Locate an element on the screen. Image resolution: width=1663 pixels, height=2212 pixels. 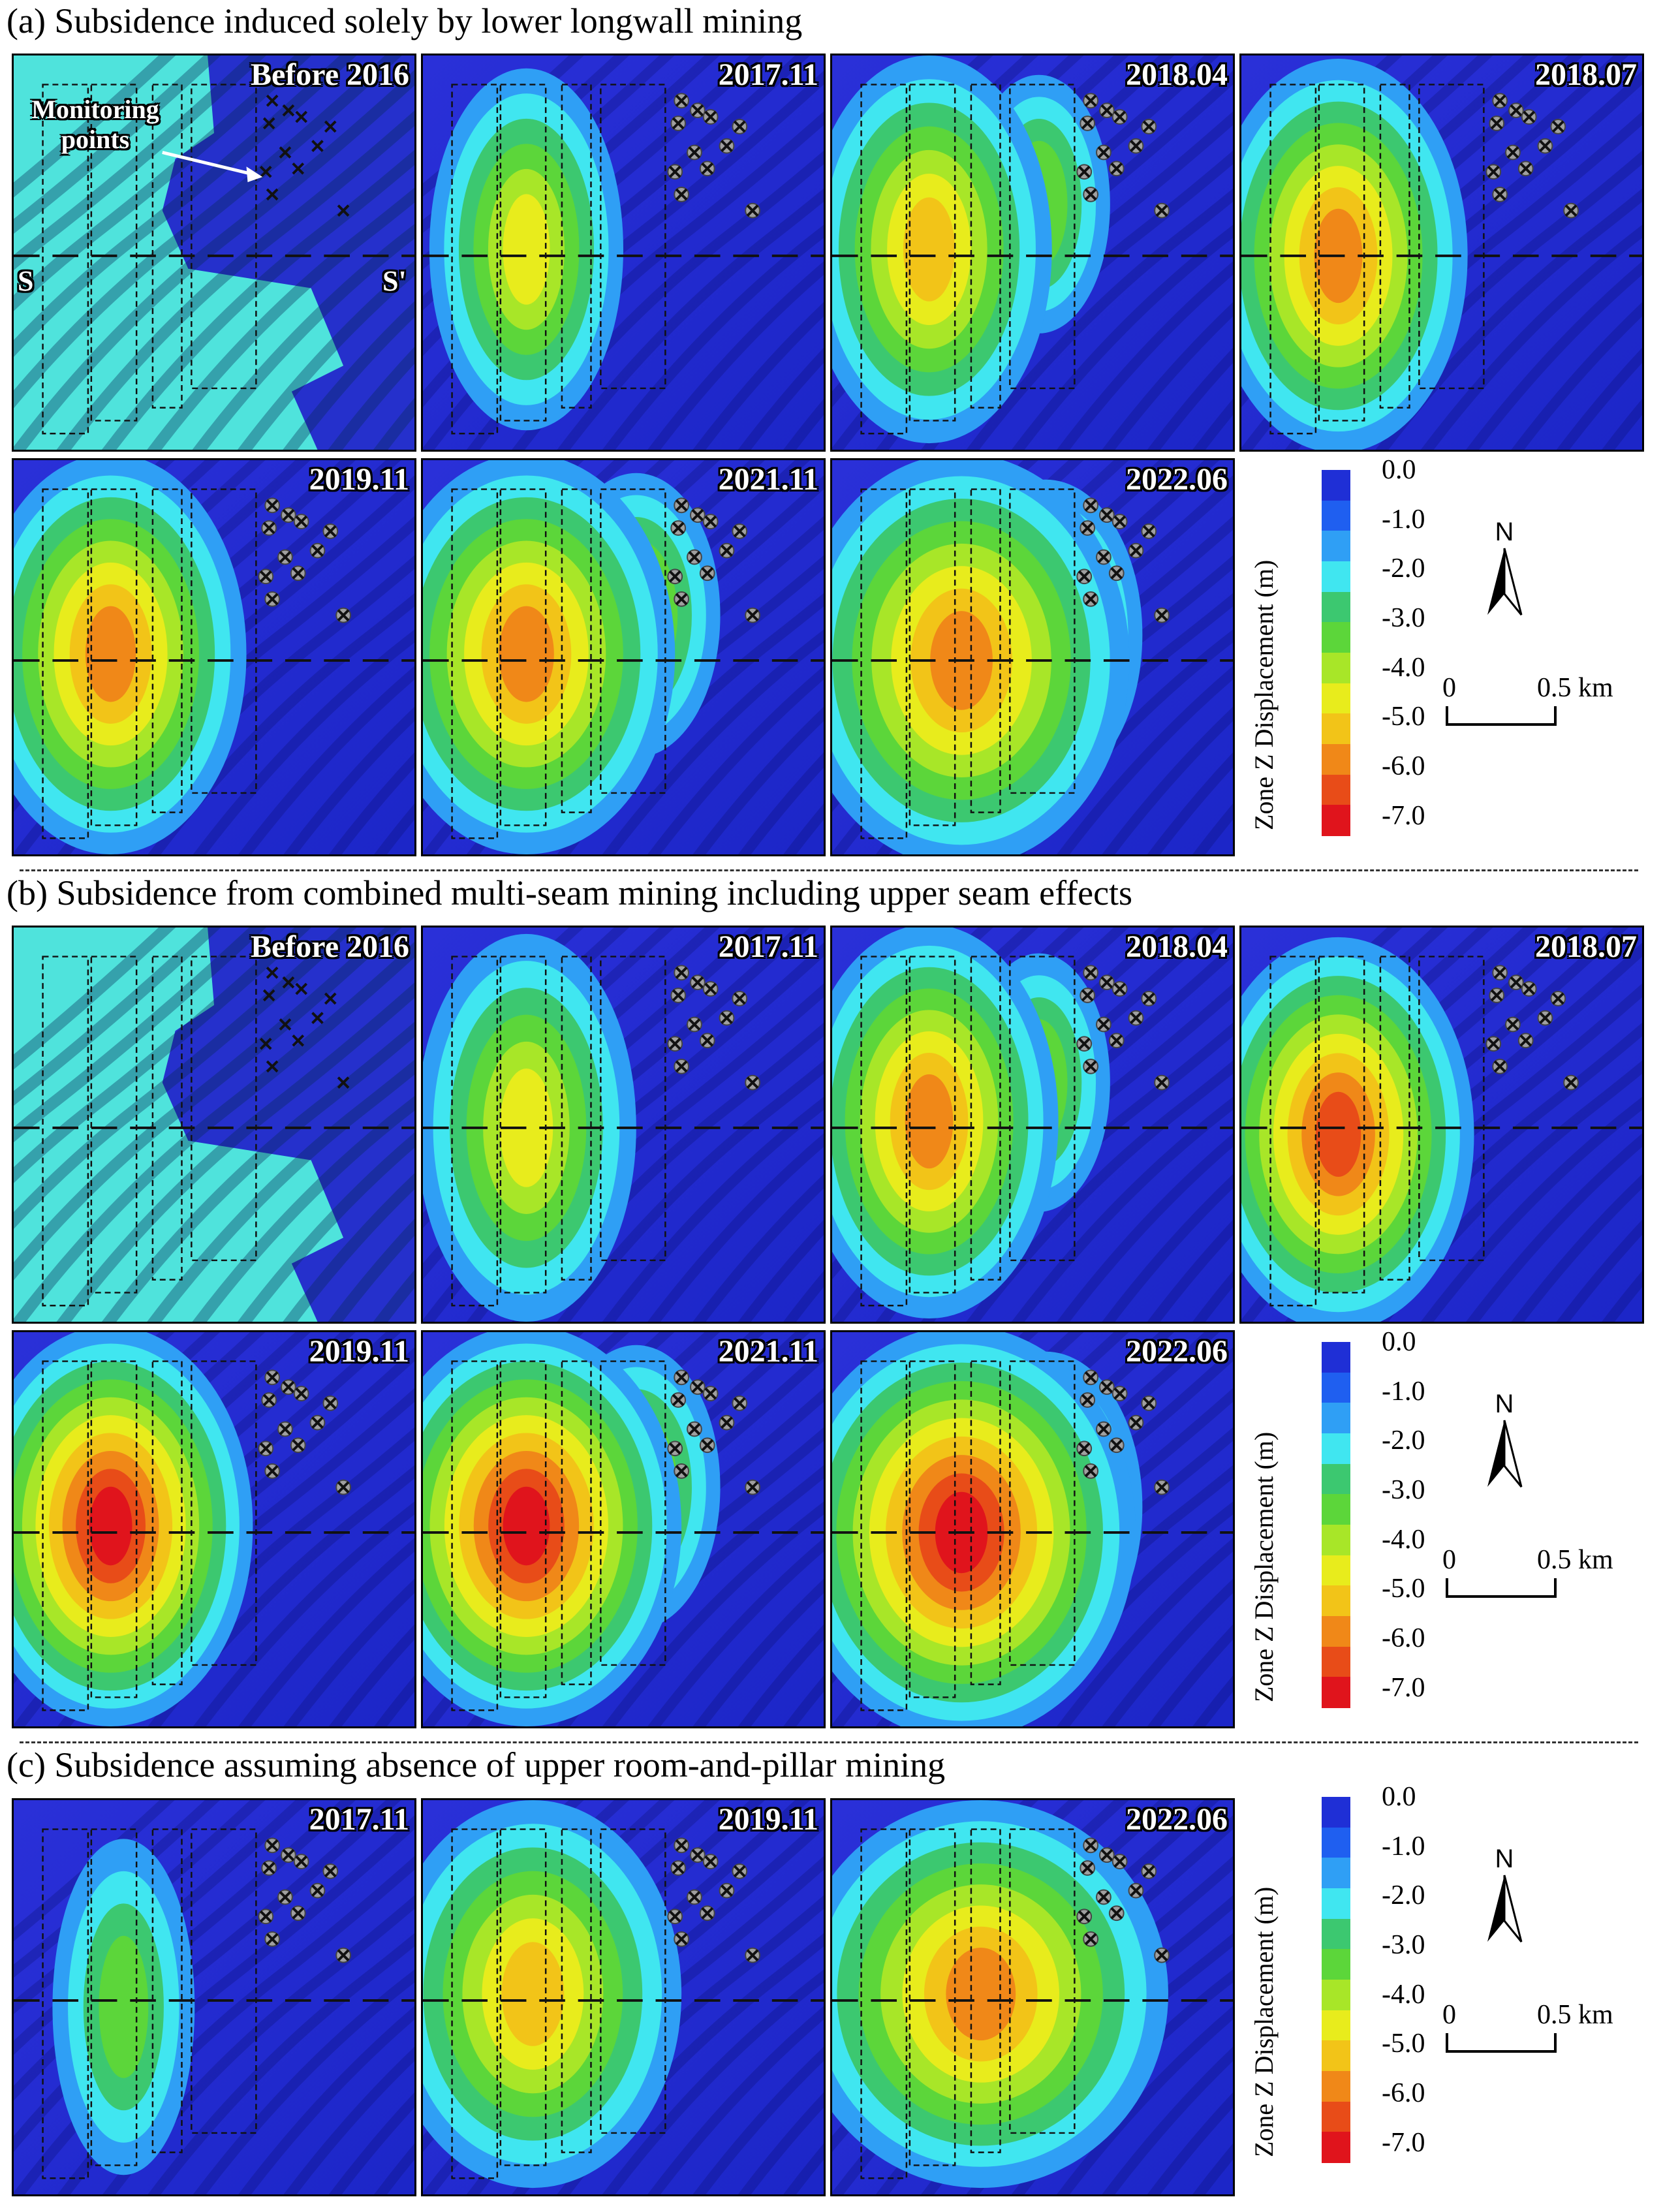
panel-date-label: 2017.11 is located at coordinates (359, 1819).